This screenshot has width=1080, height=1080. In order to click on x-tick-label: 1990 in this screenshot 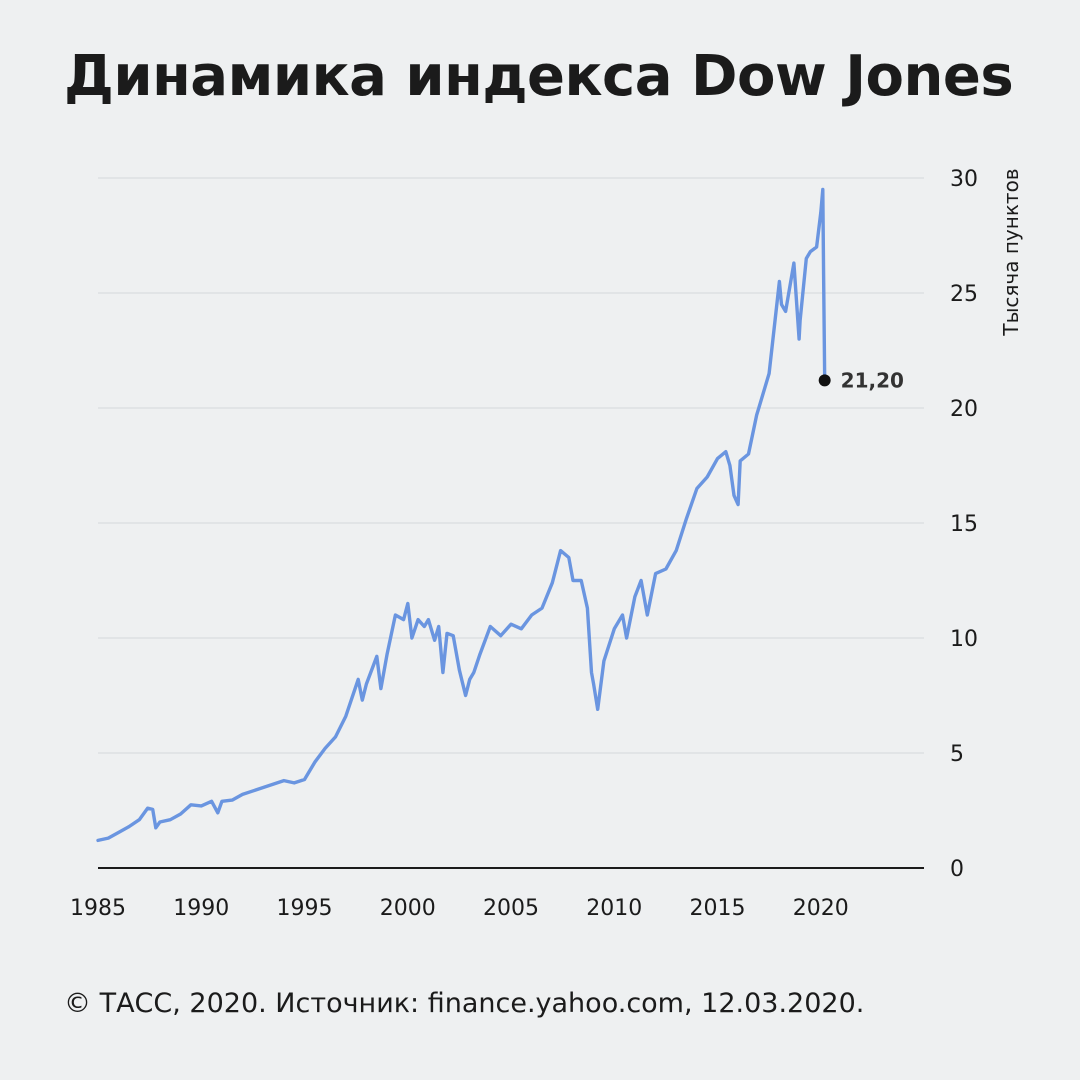, I will do `click(201, 908)`.